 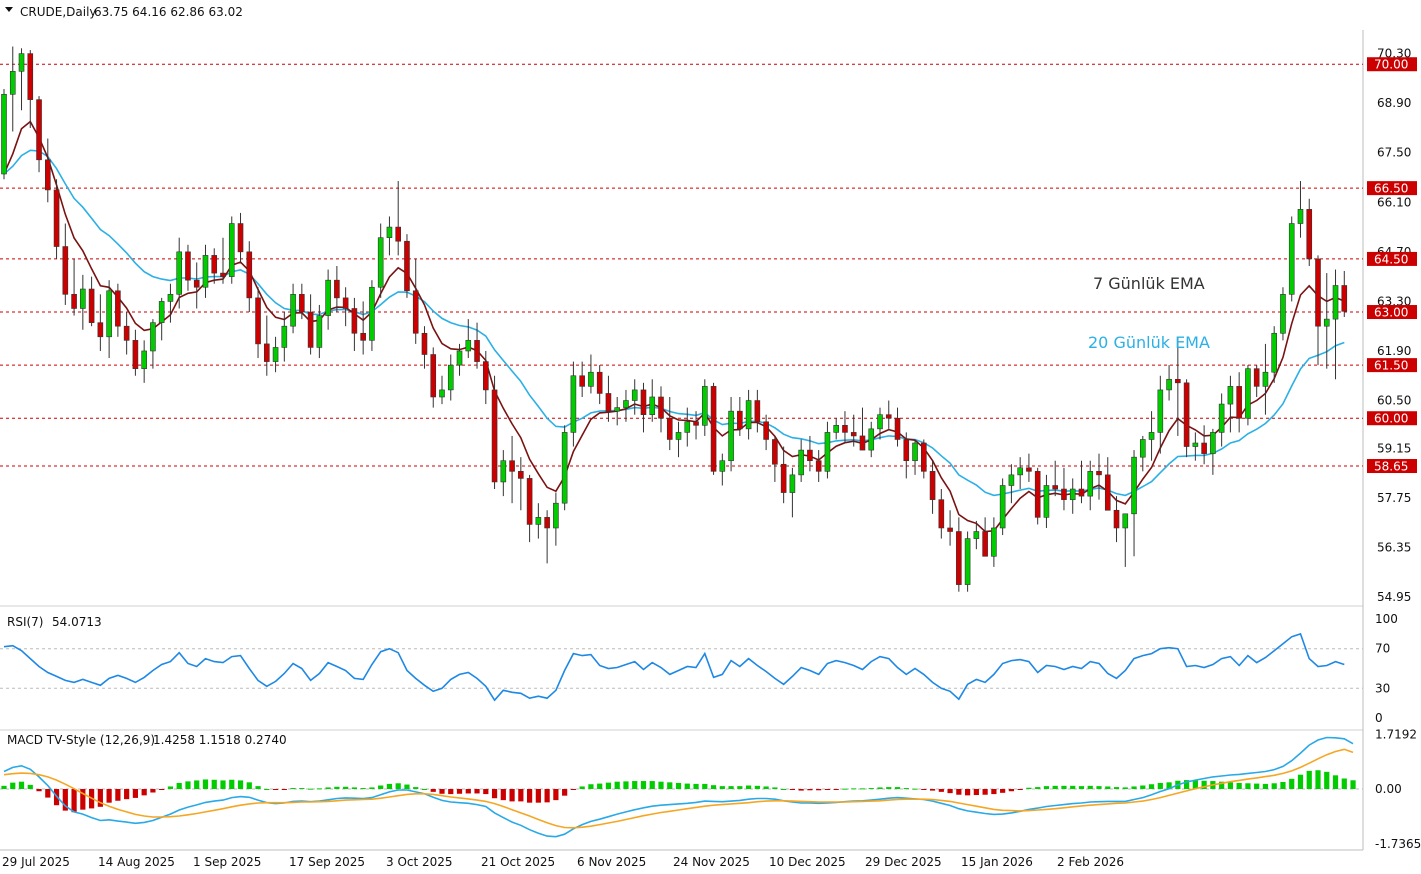 I want to click on date-tick-label: 29 Dec 2025, so click(x=903, y=862).